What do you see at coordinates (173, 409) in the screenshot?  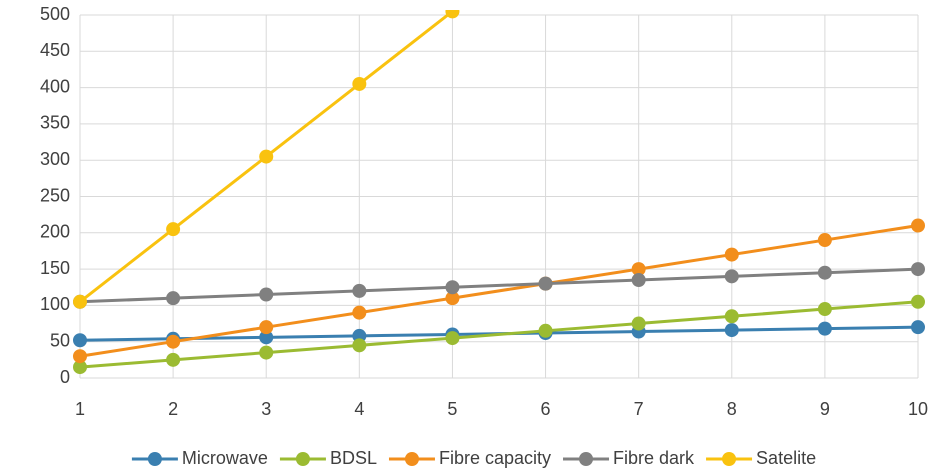 I see `x-tick-label: 2` at bounding box center [173, 409].